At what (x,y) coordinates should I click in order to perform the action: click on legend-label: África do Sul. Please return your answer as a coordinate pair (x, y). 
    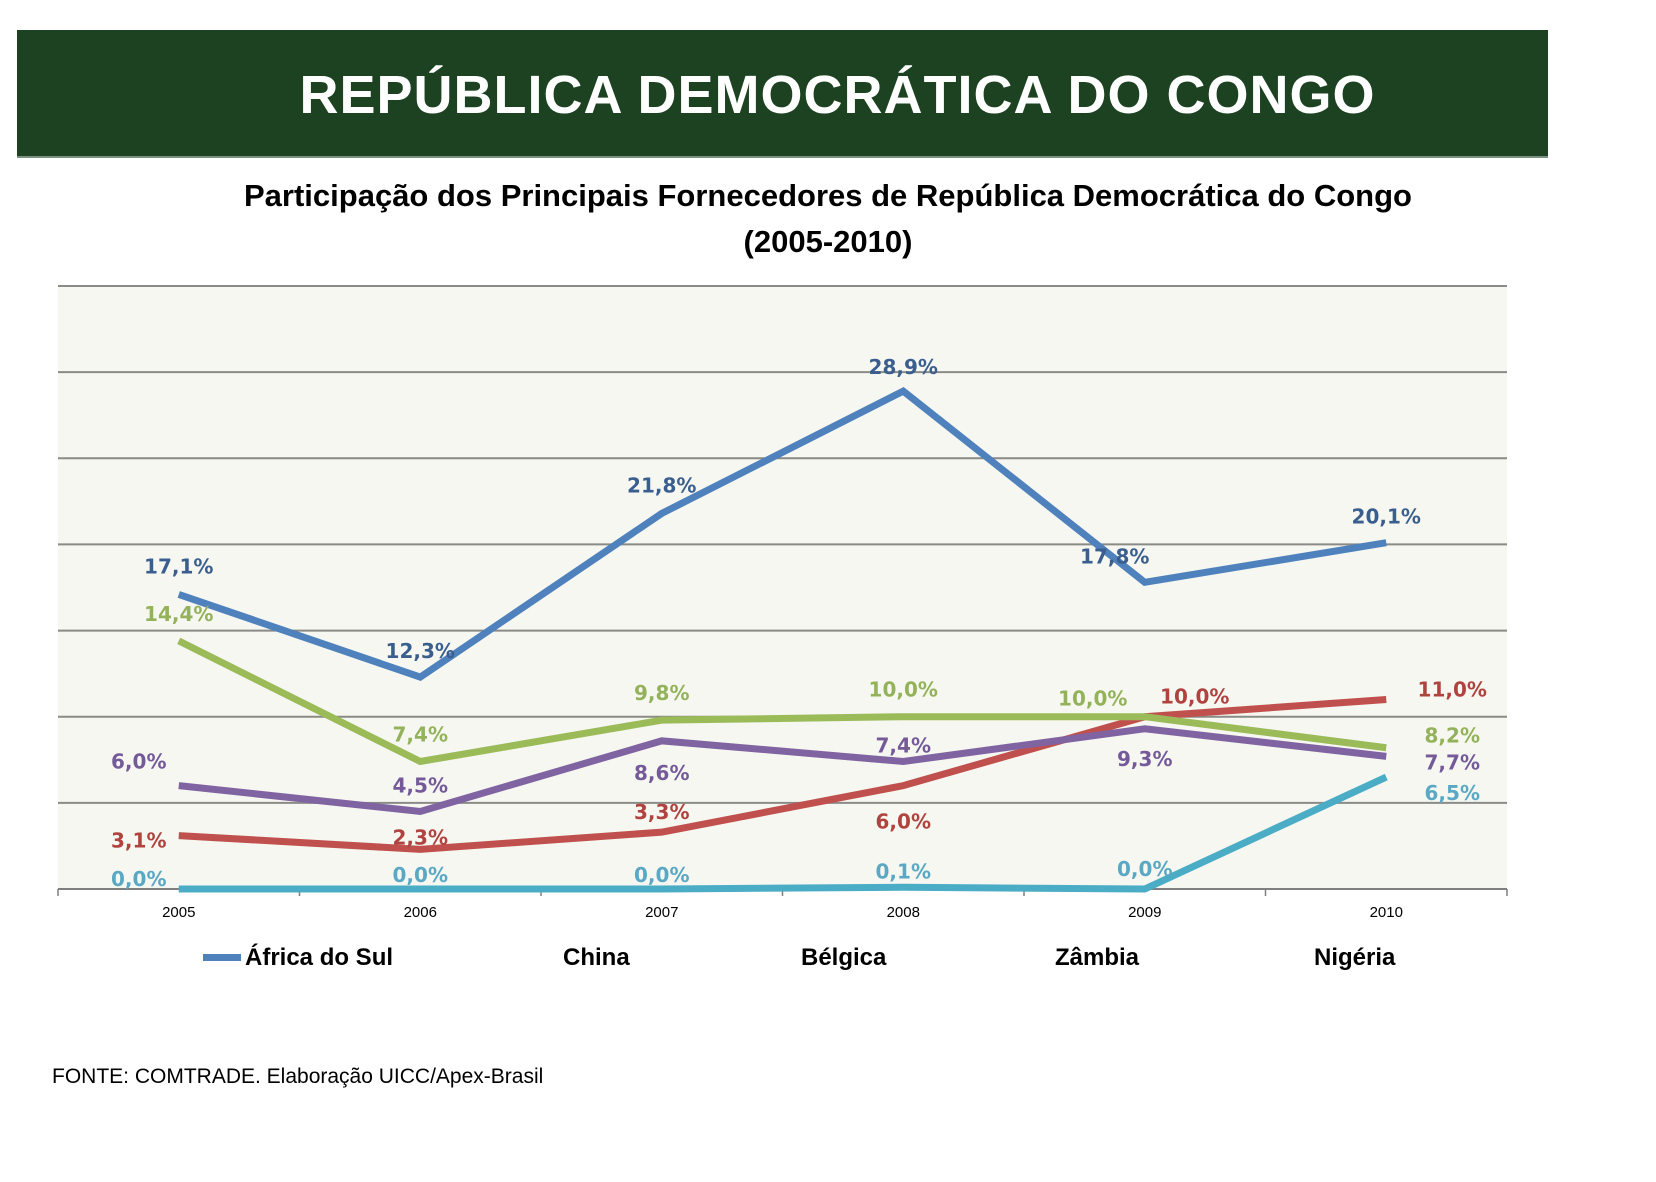
    Looking at the image, I should click on (319, 957).